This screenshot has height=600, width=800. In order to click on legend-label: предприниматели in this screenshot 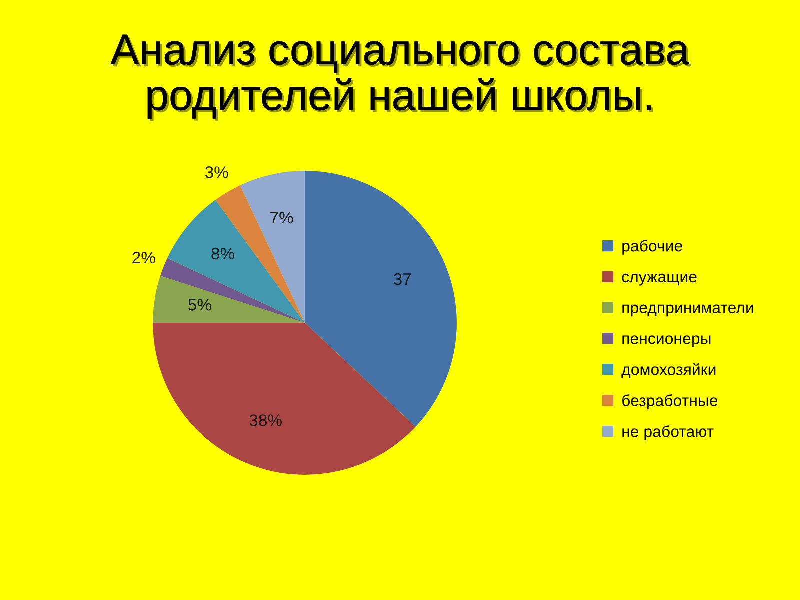, I will do `click(688, 310)`.